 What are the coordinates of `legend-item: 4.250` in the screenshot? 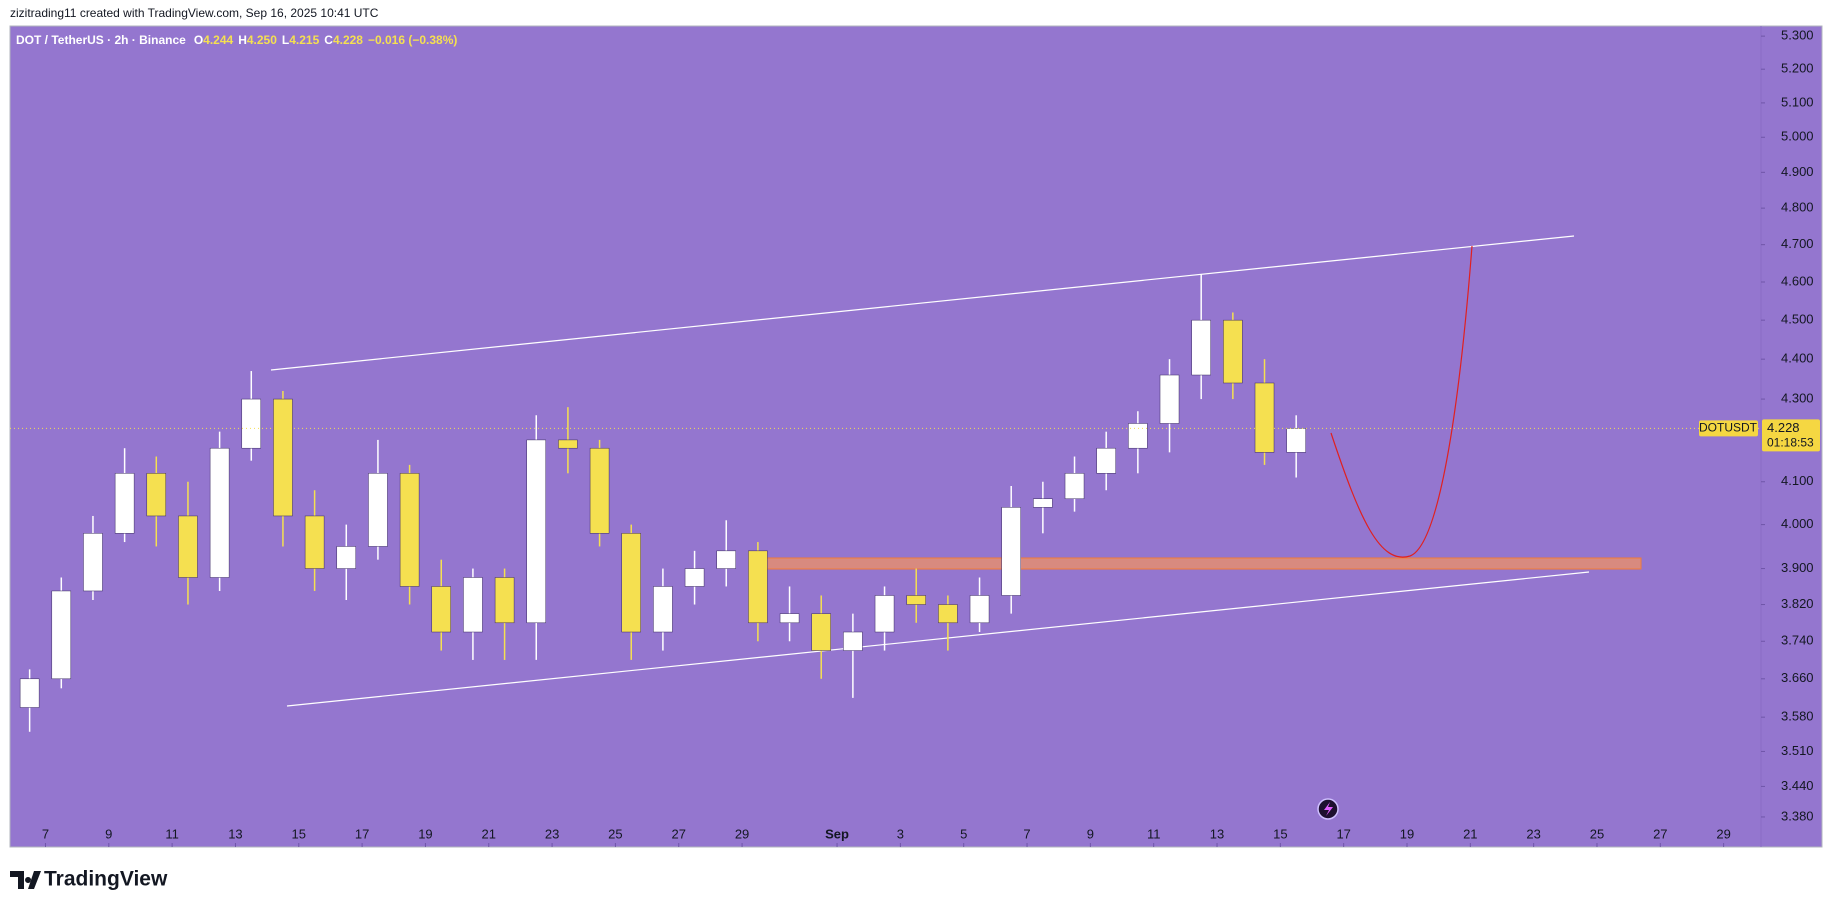 It's located at (262, 40).